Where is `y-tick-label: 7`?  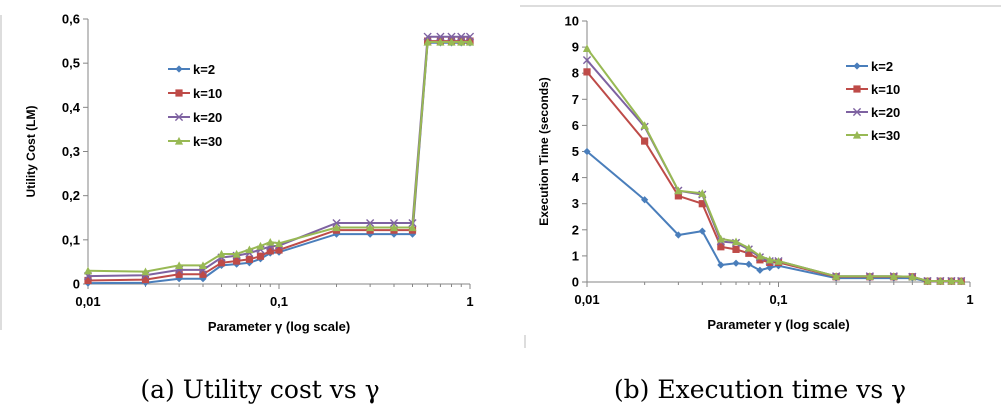 y-tick-label: 7 is located at coordinates (575, 99).